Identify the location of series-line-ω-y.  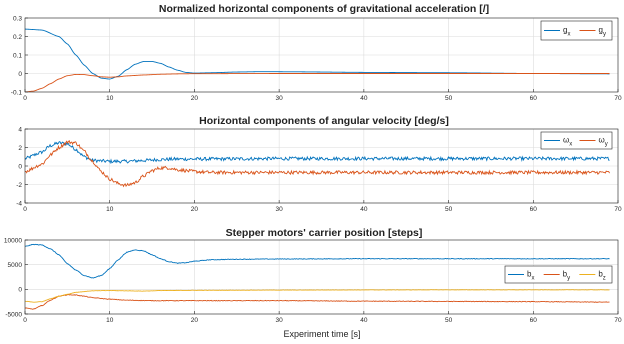
(317, 164).